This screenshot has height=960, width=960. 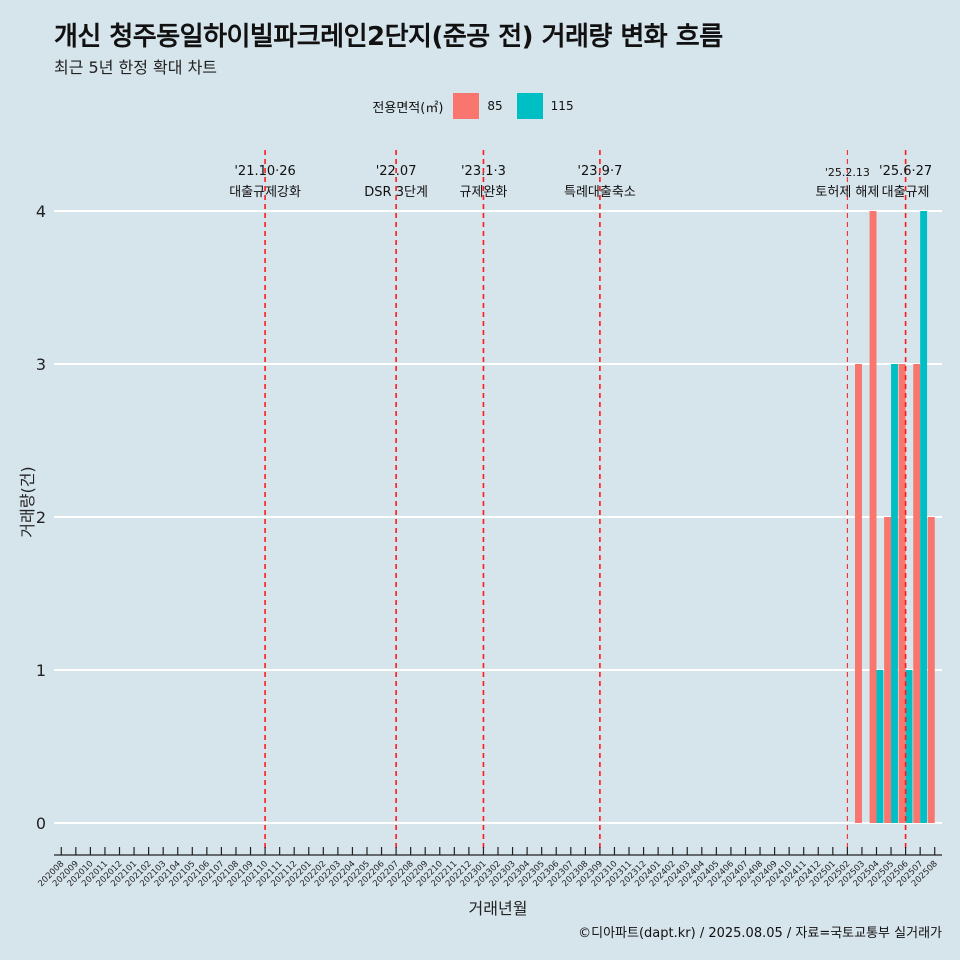 What do you see at coordinates (41, 823) in the screenshot?
I see `y-tick-label-0: 0` at bounding box center [41, 823].